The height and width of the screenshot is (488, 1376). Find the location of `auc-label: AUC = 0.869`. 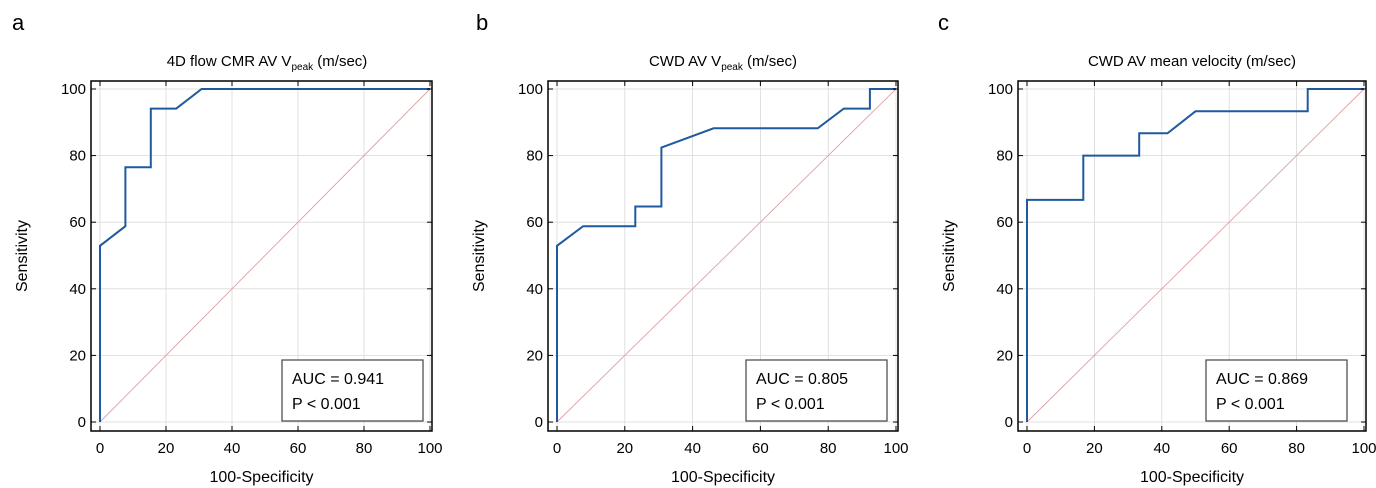

auc-label: AUC = 0.869 is located at coordinates (1262, 379).